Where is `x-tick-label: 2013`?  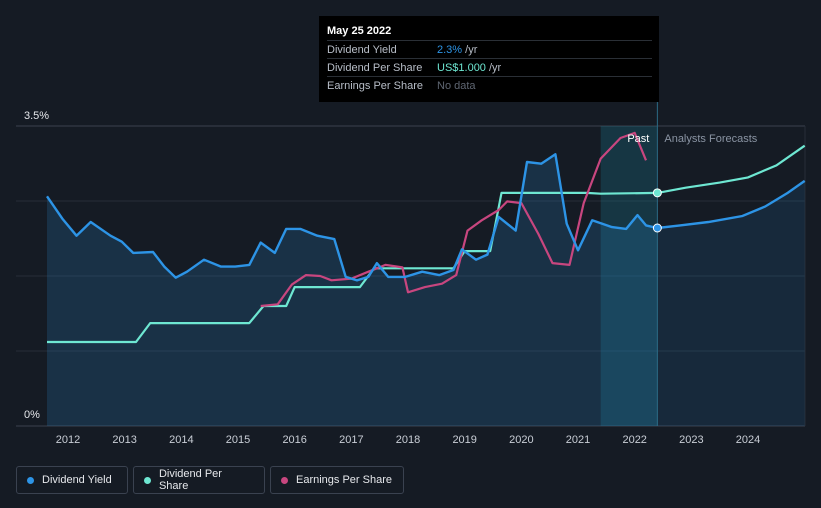
x-tick-label: 2013 is located at coordinates (124, 440).